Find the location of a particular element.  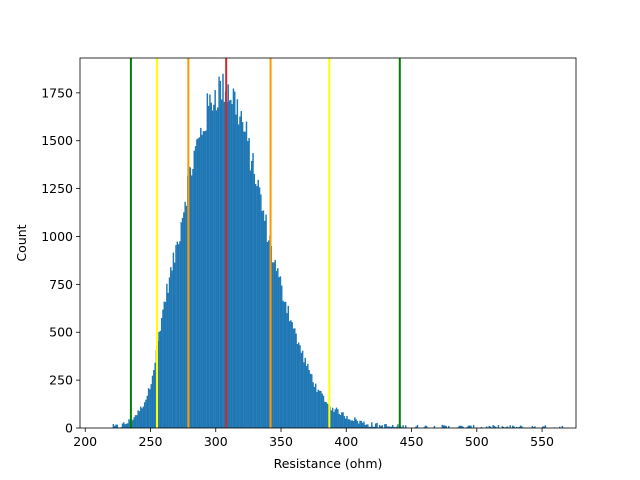

x-tick-label: 400 is located at coordinates (346, 441).